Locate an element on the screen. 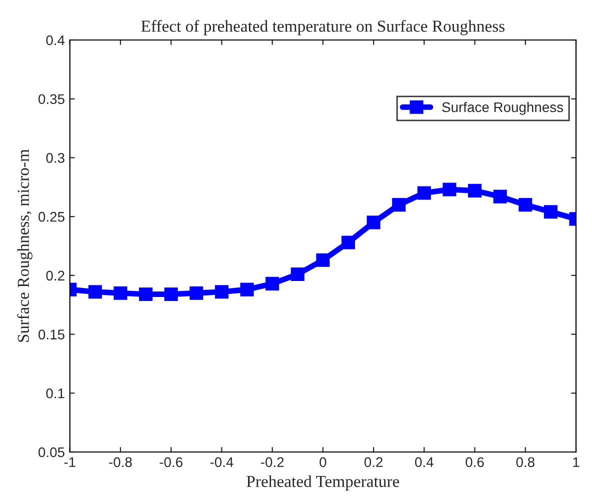 Image resolution: width=592 pixels, height=500 pixels. x-tick-label: 0 is located at coordinates (323, 462).